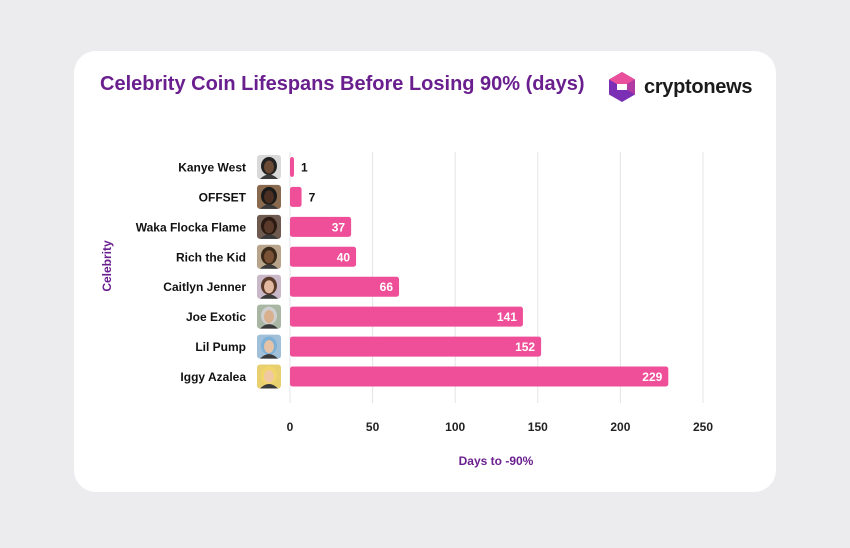 This screenshot has height=548, width=850. I want to click on avatar-joe-exotic-icon, so click(269, 316).